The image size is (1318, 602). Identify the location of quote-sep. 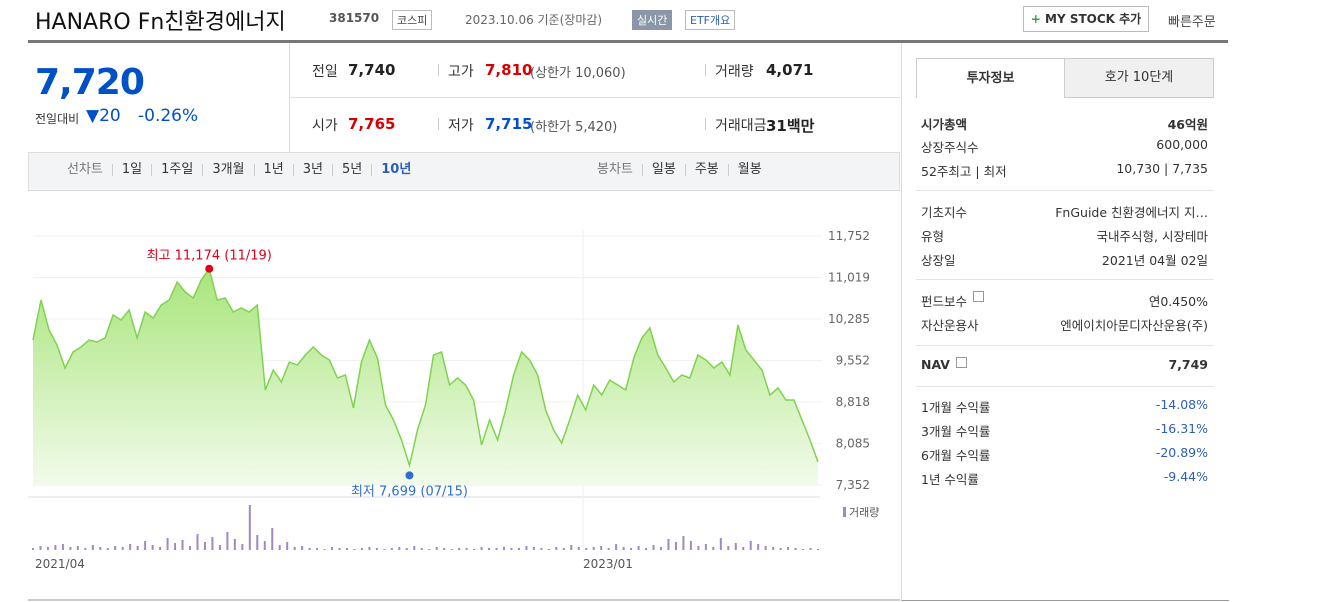
(594, 97).